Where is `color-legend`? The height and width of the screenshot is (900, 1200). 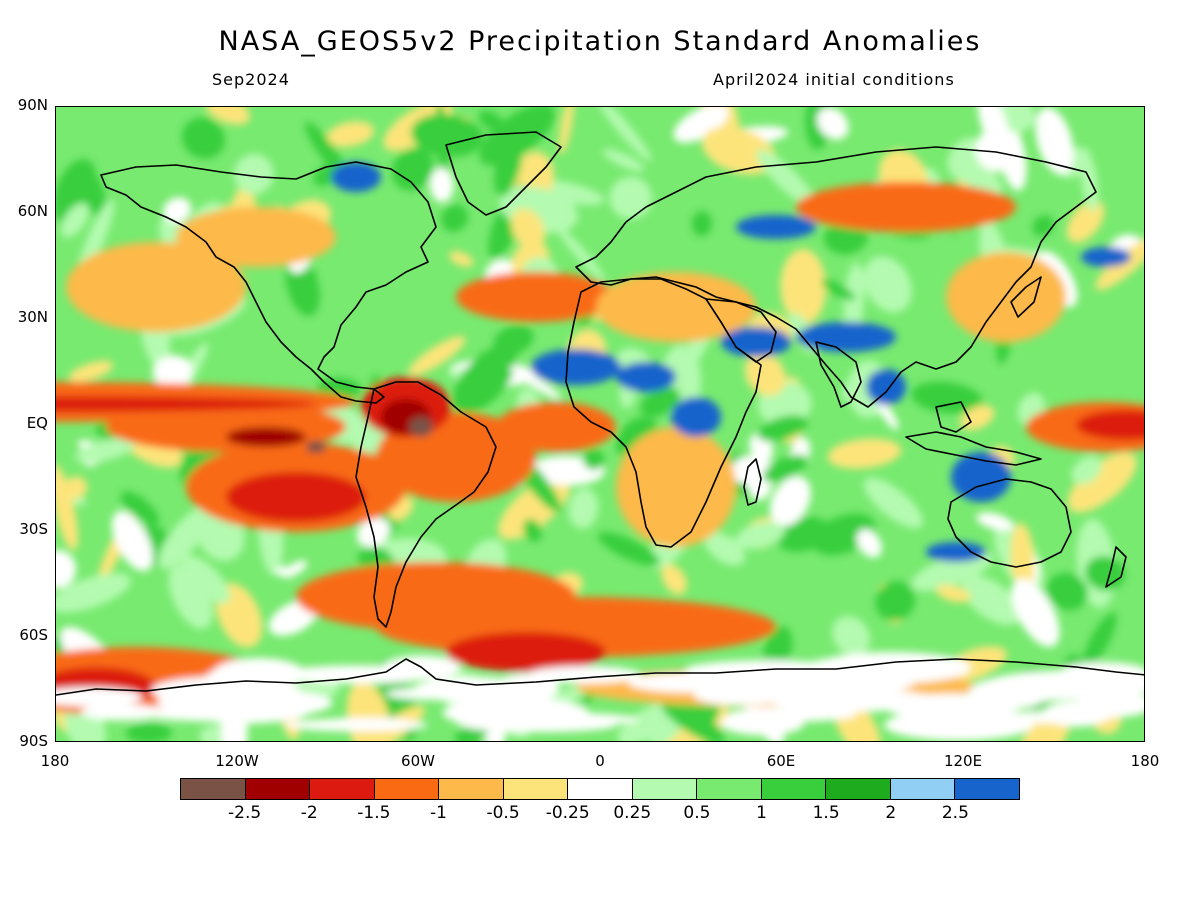
color-legend is located at coordinates (600, 789).